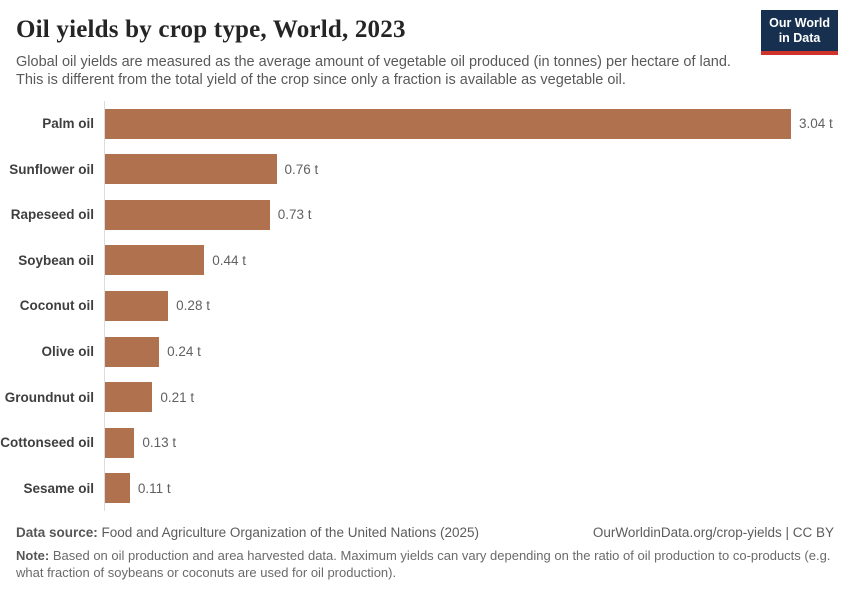 The width and height of the screenshot is (850, 600). Describe the element at coordinates (799, 38) in the screenshot. I see `owid-logo-line2: in Data` at that location.